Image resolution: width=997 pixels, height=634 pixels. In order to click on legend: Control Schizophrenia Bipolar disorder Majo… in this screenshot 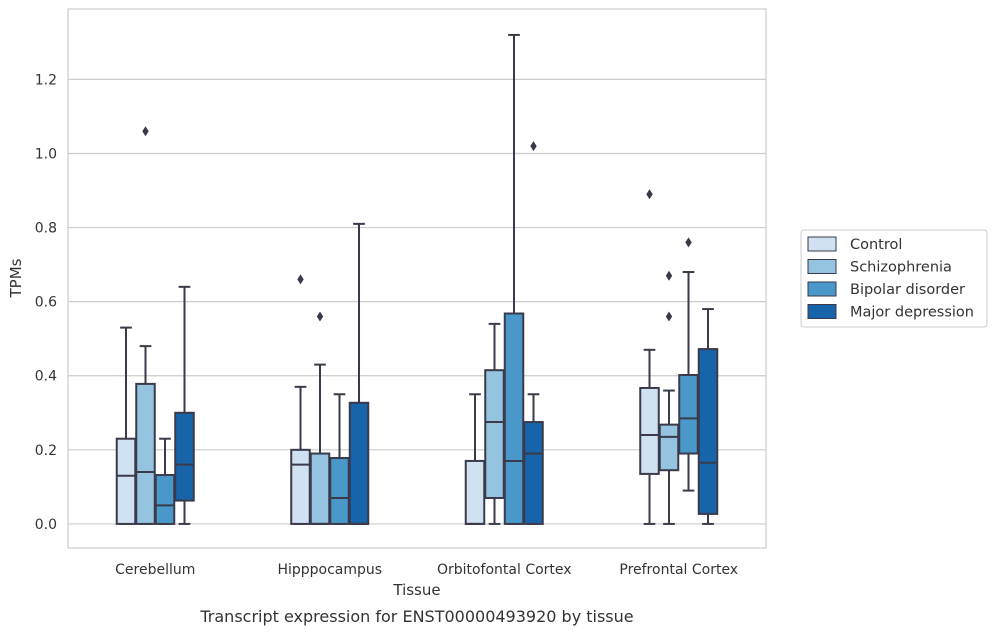, I will do `click(894, 278)`.